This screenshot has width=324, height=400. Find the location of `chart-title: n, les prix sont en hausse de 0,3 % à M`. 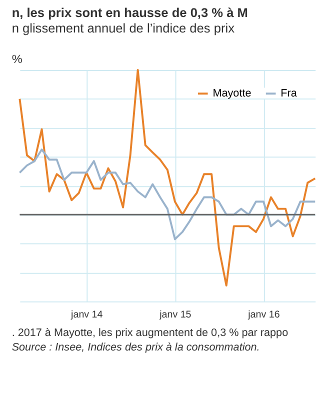

chart-title: n, les prix sont en hausse de 0,3 % à M is located at coordinates (130, 12).